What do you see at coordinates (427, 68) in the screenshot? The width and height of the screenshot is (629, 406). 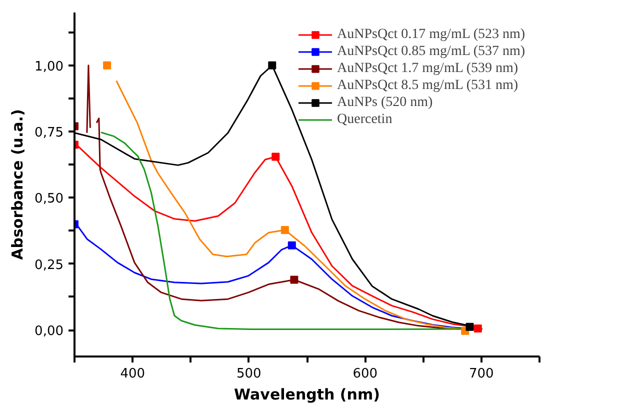 I see `legend-label: AuNPsQct 1.7 mg/mL (539 nm)` at bounding box center [427, 68].